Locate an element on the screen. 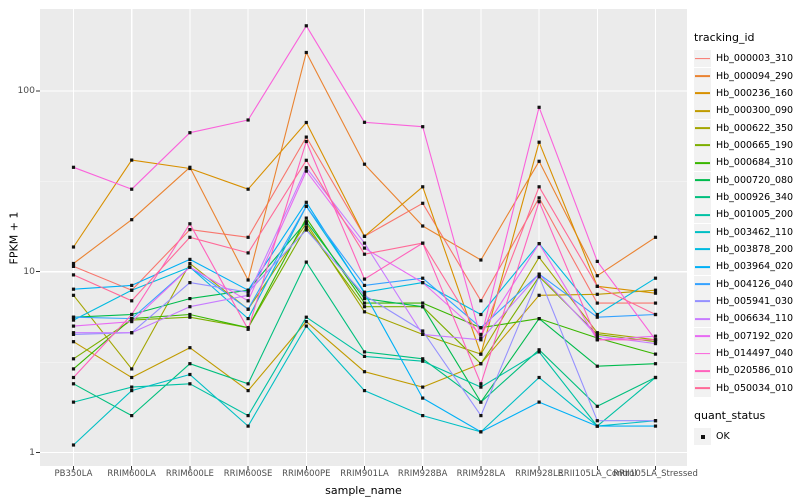  legend-title-tracking-id: tracking_id is located at coordinates (724, 37).